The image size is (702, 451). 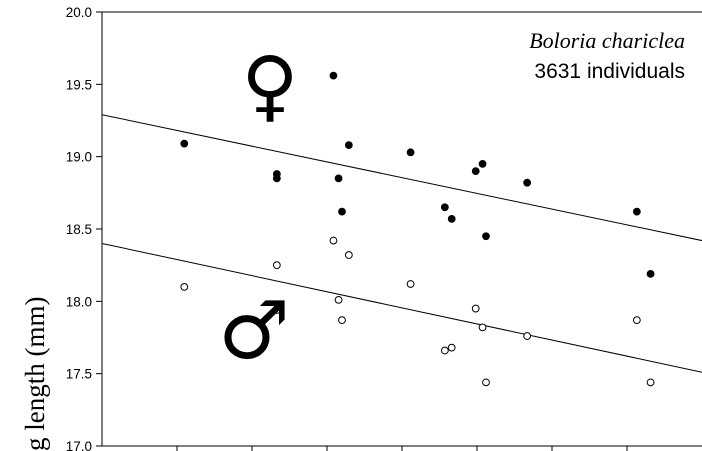 I want to click on y-tick-label: 18.5, so click(x=79, y=229).